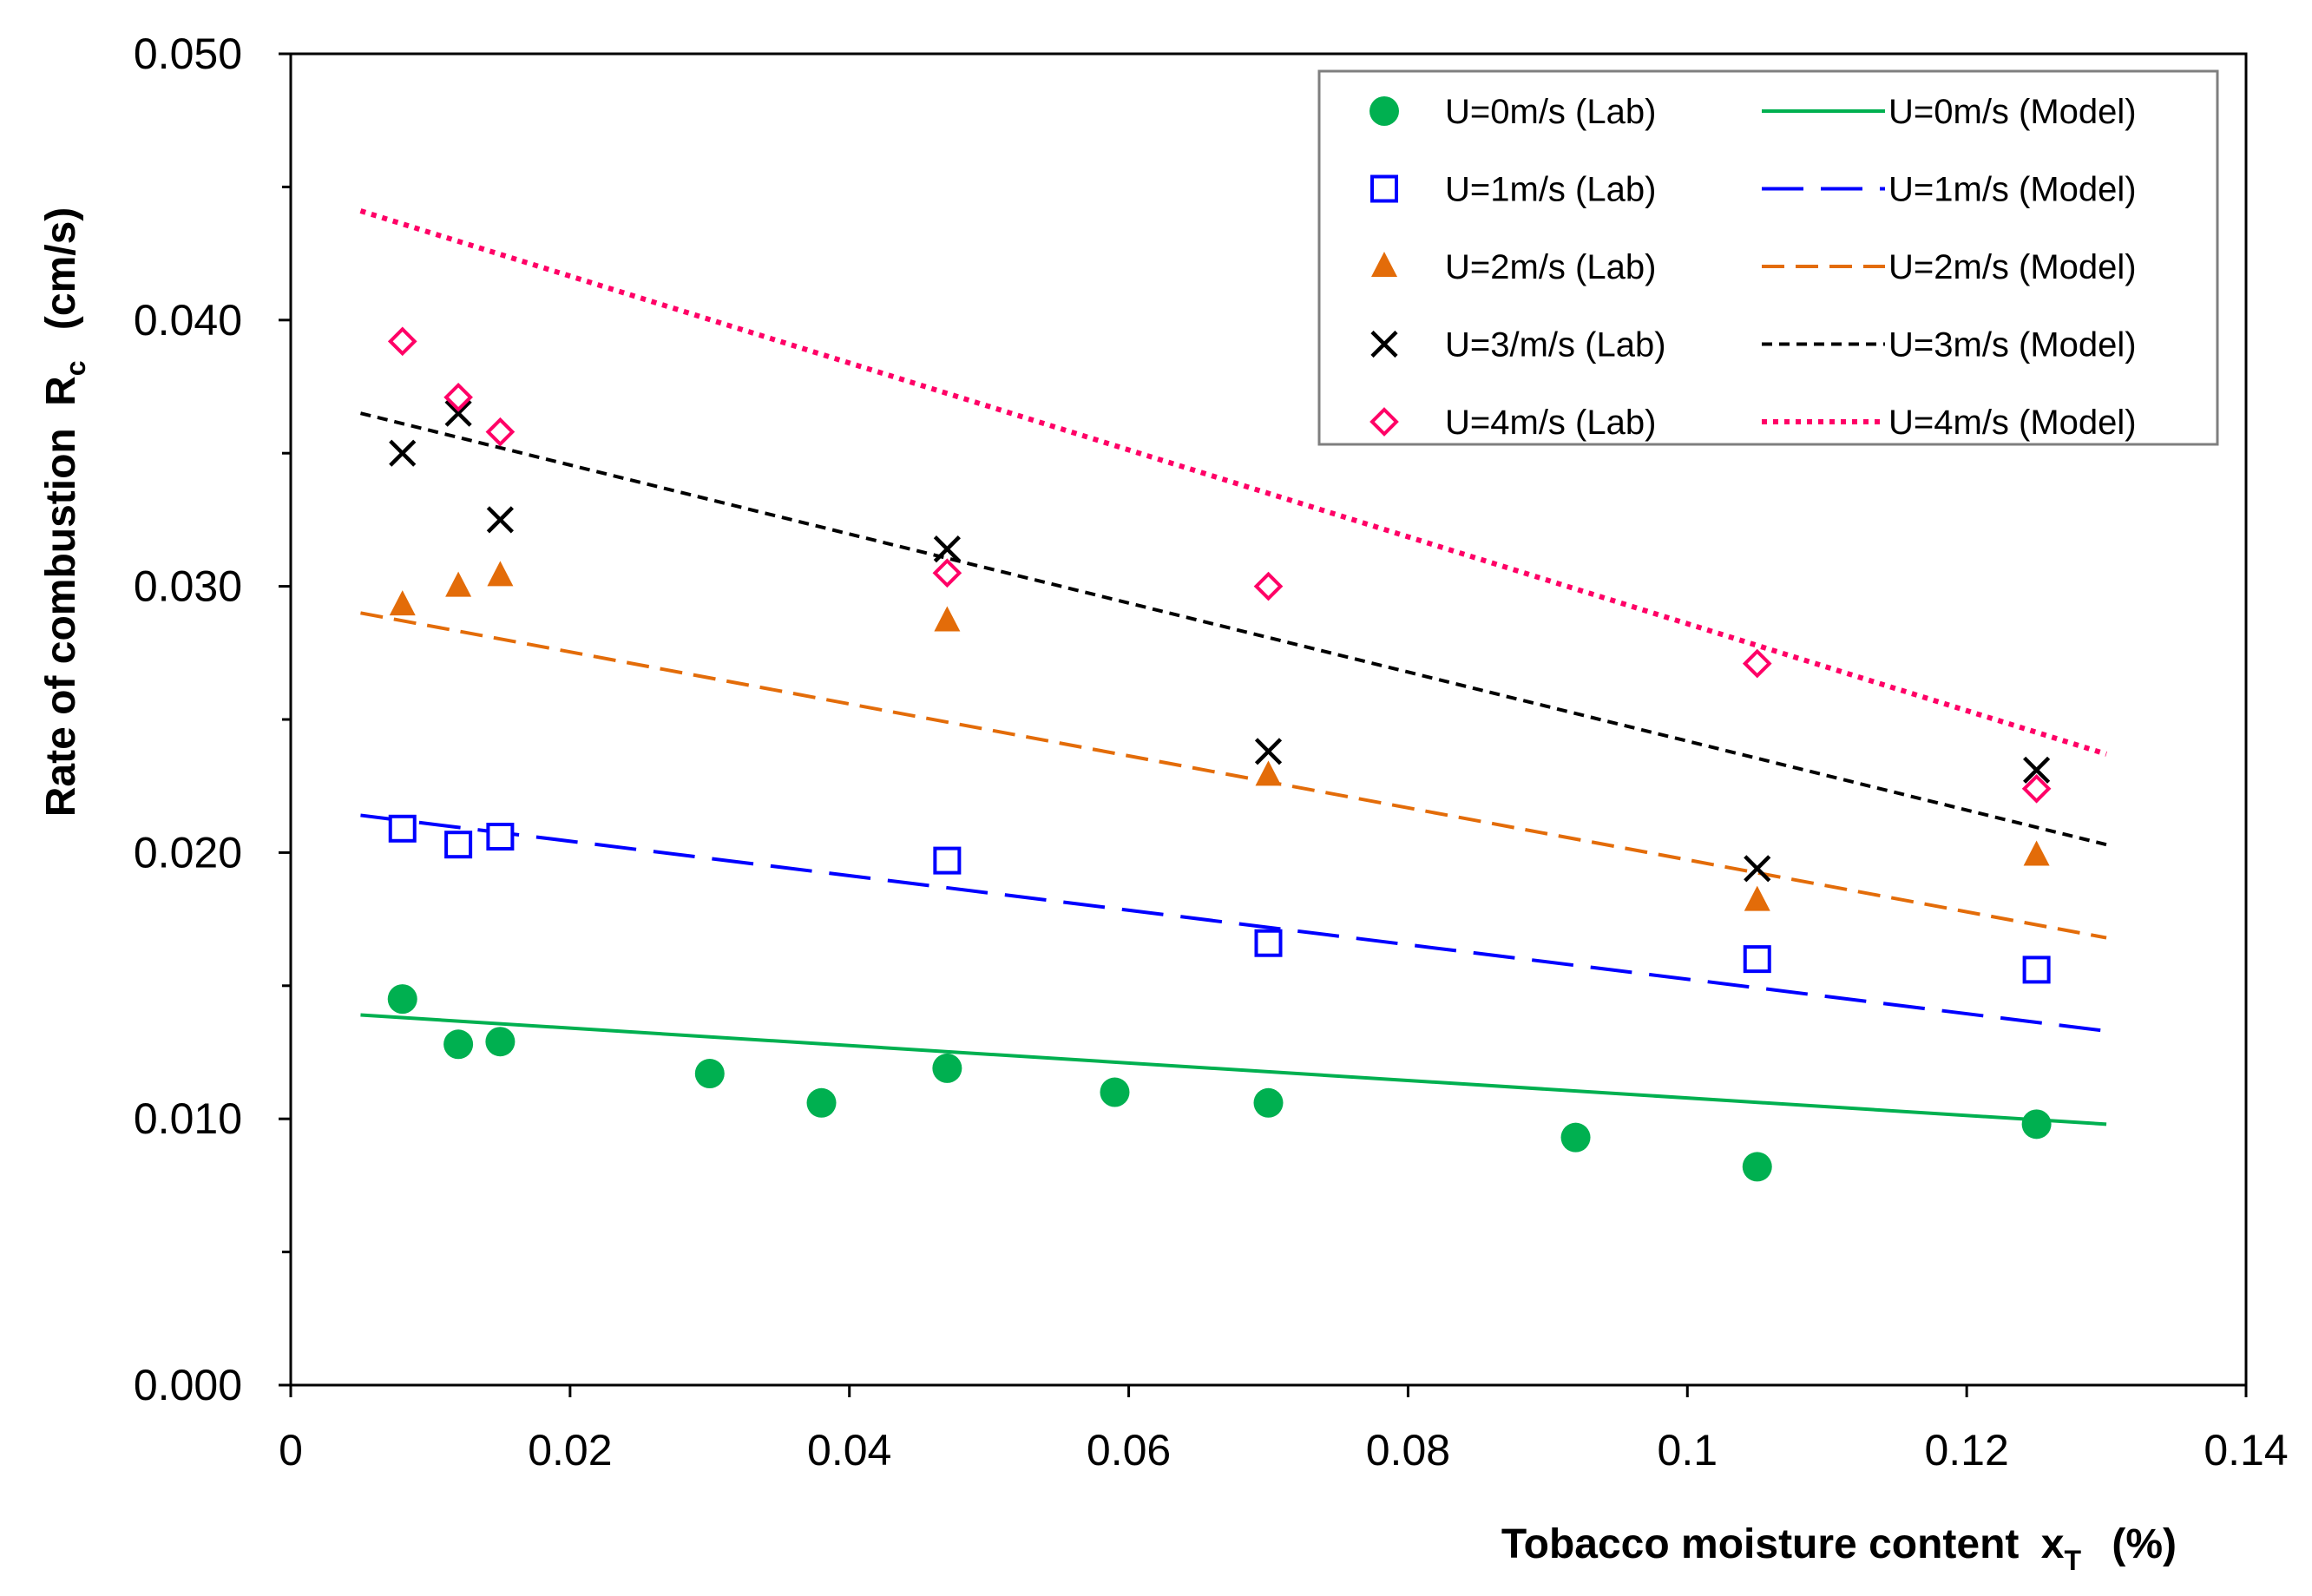 The image size is (2312, 1596). I want to click on y-tick-label: 0.020, so click(188, 852).